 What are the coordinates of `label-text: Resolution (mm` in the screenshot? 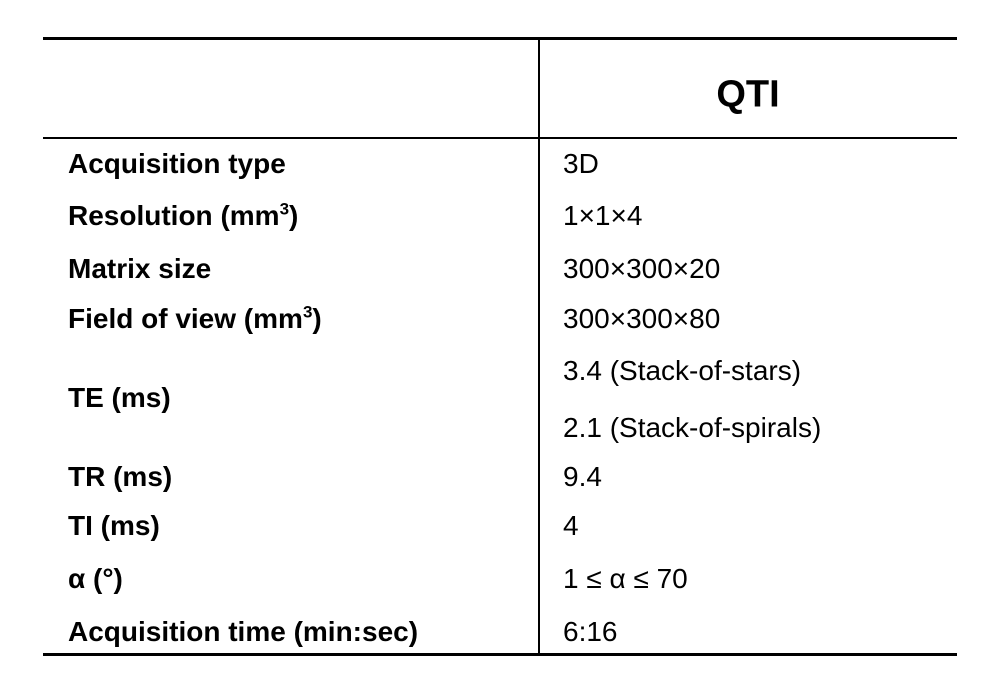 It's located at (174, 215).